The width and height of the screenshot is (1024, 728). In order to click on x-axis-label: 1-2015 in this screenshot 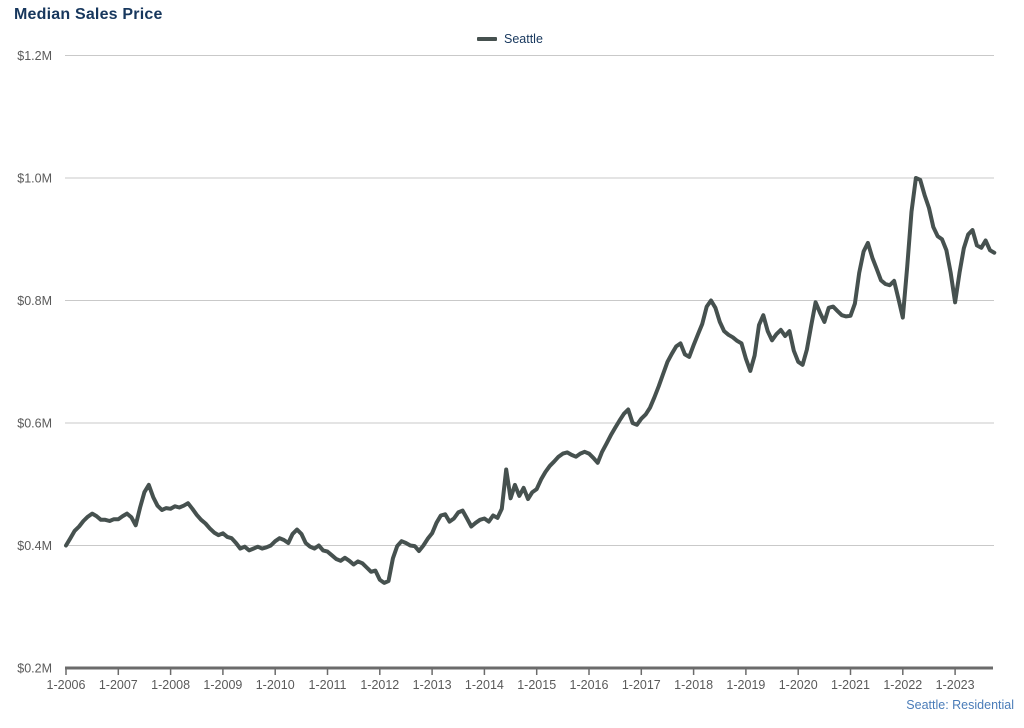, I will do `click(536, 685)`.